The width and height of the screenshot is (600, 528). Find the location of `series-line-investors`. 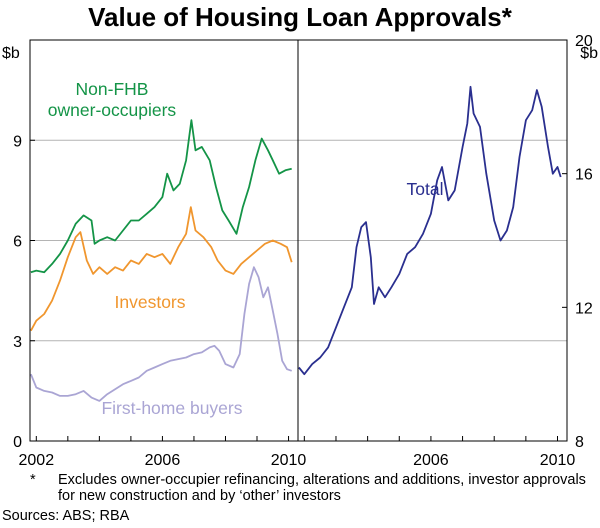

series-line-investors is located at coordinates (161, 269).